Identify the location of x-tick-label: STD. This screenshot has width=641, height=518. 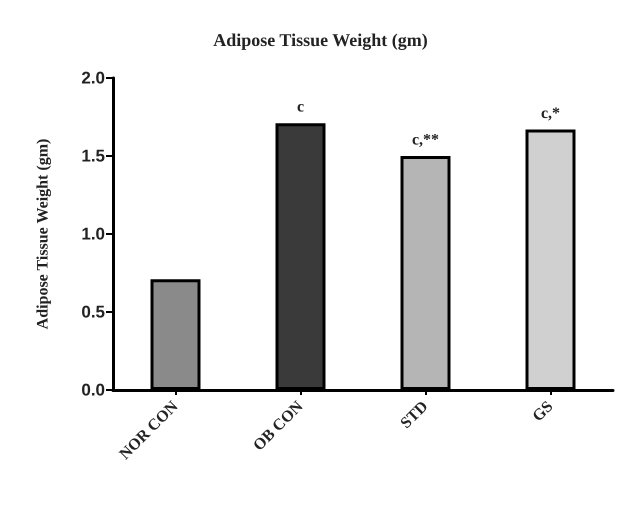
(414, 415).